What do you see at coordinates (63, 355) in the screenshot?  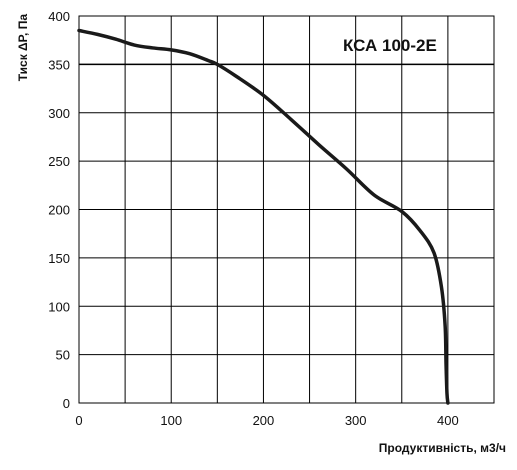 I see `y-tick-label: 50` at bounding box center [63, 355].